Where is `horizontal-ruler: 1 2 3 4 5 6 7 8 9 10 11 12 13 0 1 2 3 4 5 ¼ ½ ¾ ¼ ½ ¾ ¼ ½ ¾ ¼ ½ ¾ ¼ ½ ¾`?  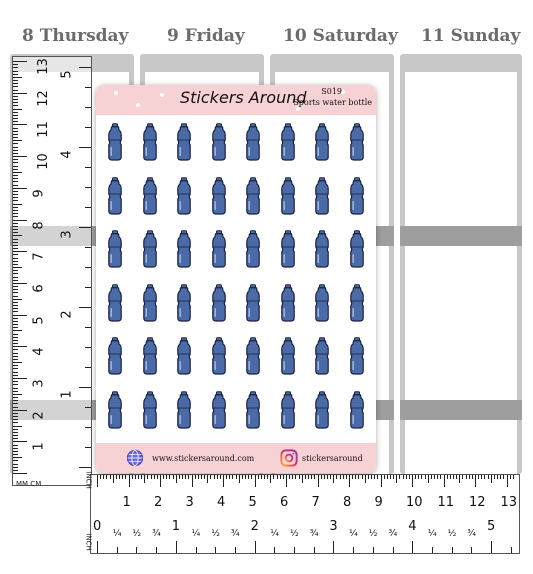
horizontal-ruler: 1 2 3 4 5 6 7 8 9 10 11 12 13 0 1 2 3 4 5 ¼ ½ ¾ ¼ ½ ¾ ¼ ½ ¾ ¼ ½ ¾ ¼ ½ ¾ is located at coordinates (305, 514).